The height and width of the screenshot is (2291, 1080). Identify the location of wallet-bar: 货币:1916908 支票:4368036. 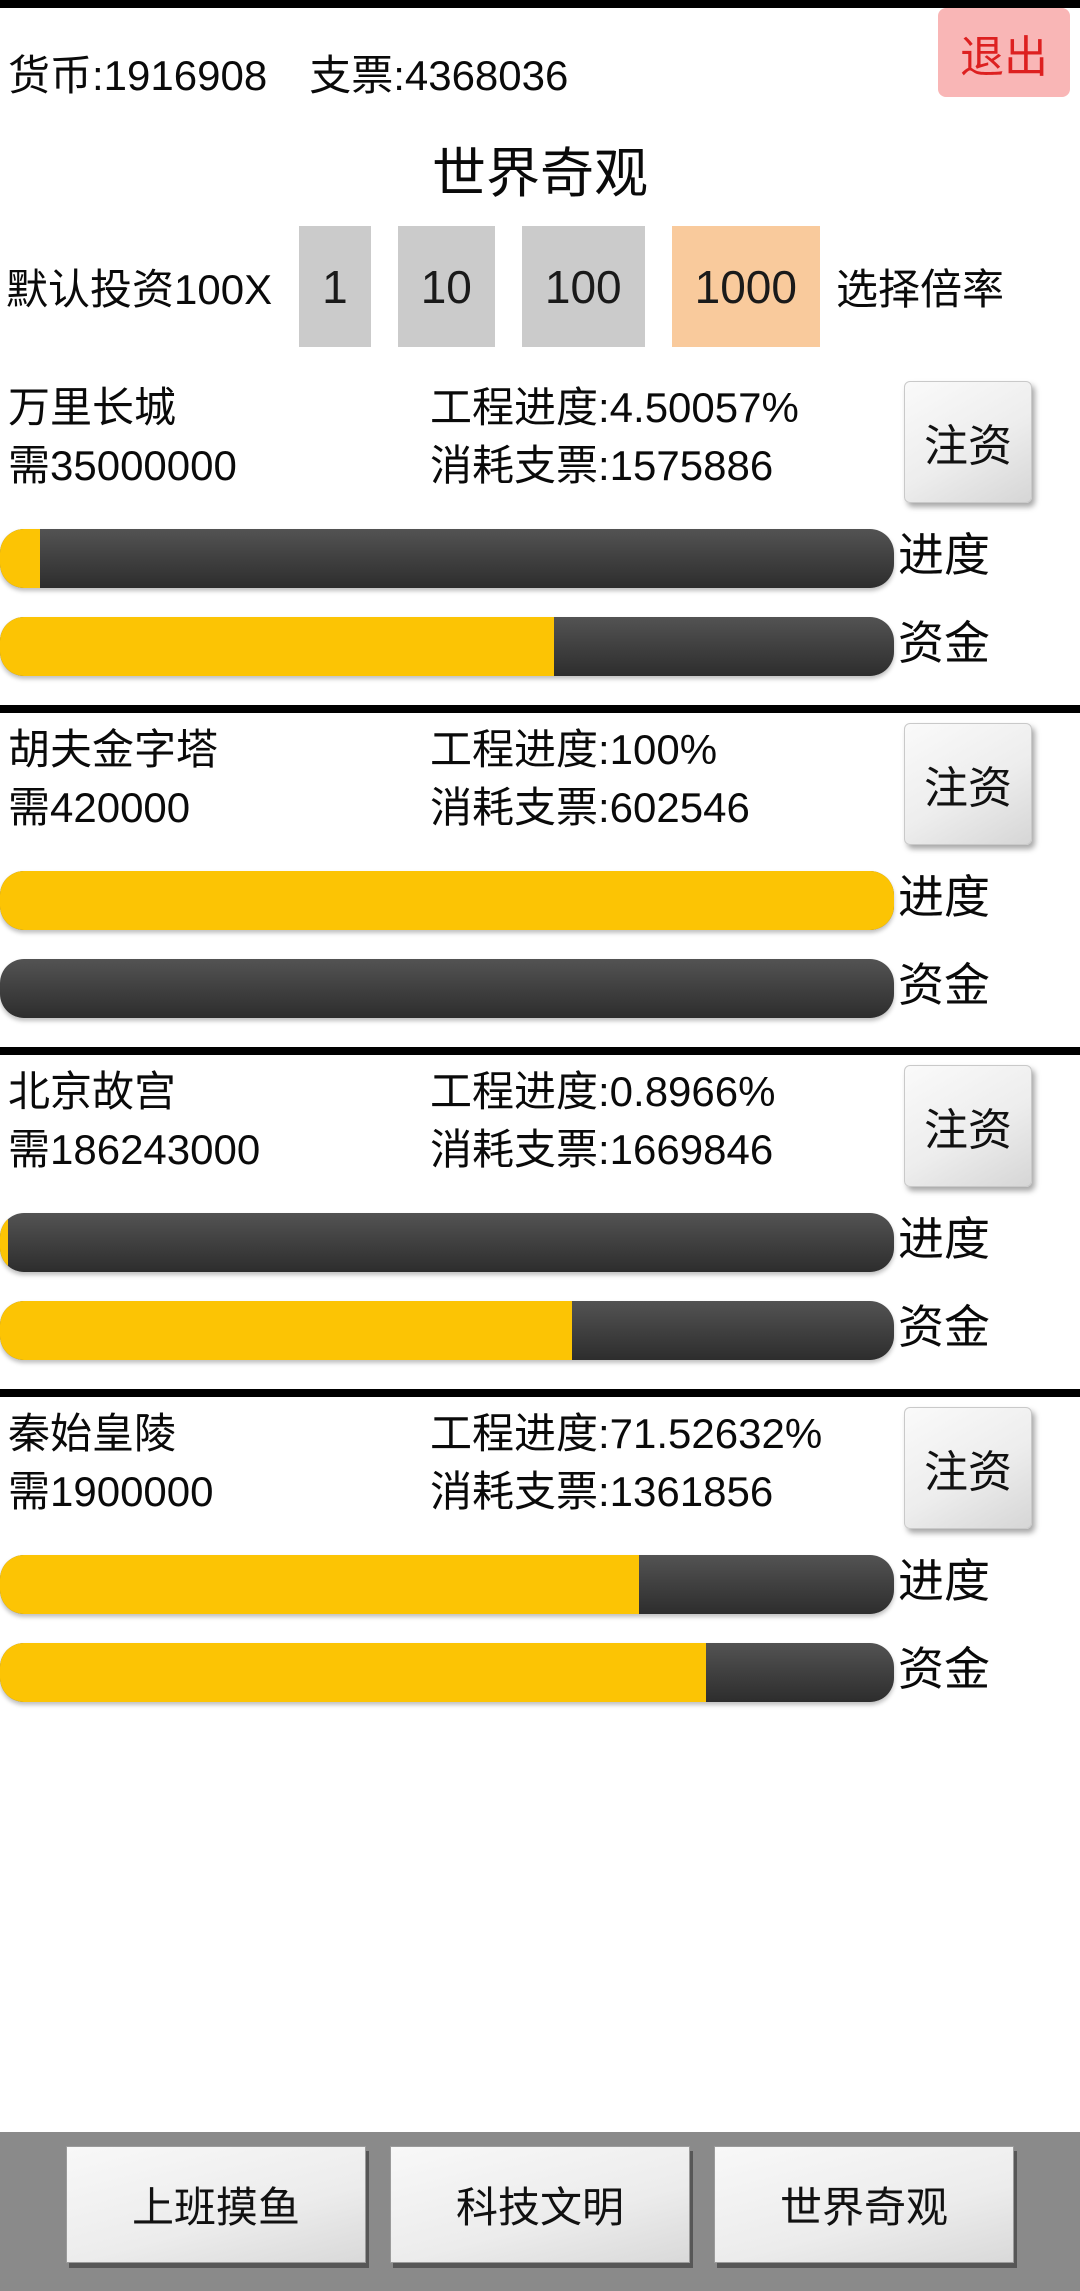
(540, 55).